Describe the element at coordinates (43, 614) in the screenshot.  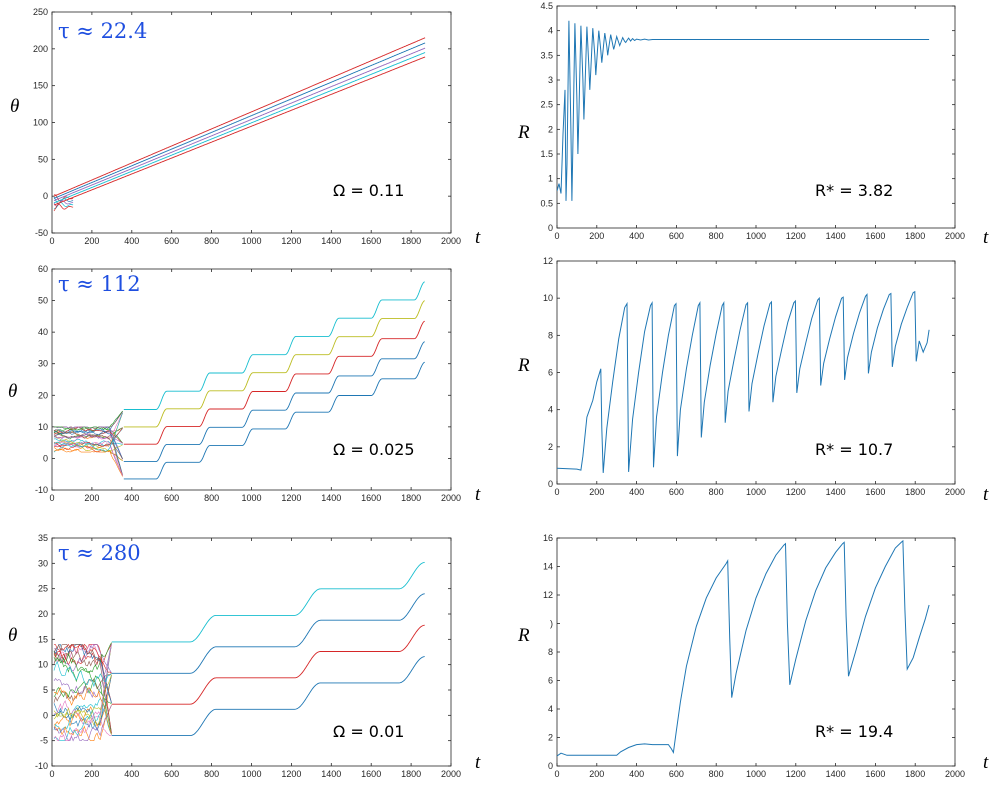
I see `y-tick-label: 20` at that location.